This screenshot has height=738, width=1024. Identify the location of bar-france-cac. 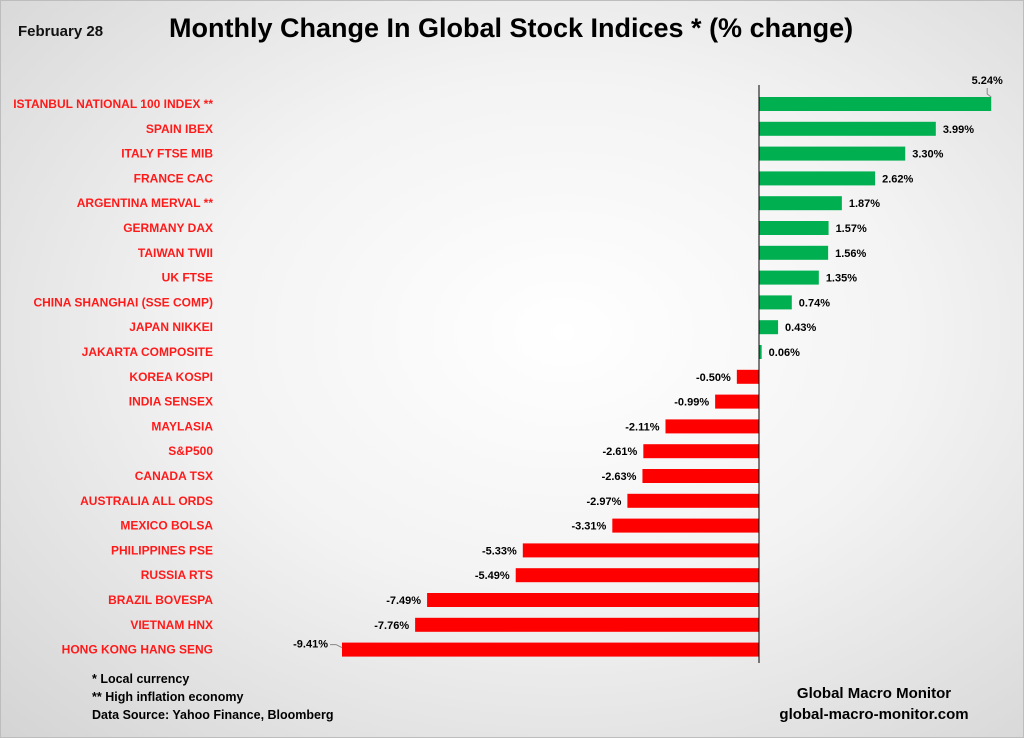
(817, 178).